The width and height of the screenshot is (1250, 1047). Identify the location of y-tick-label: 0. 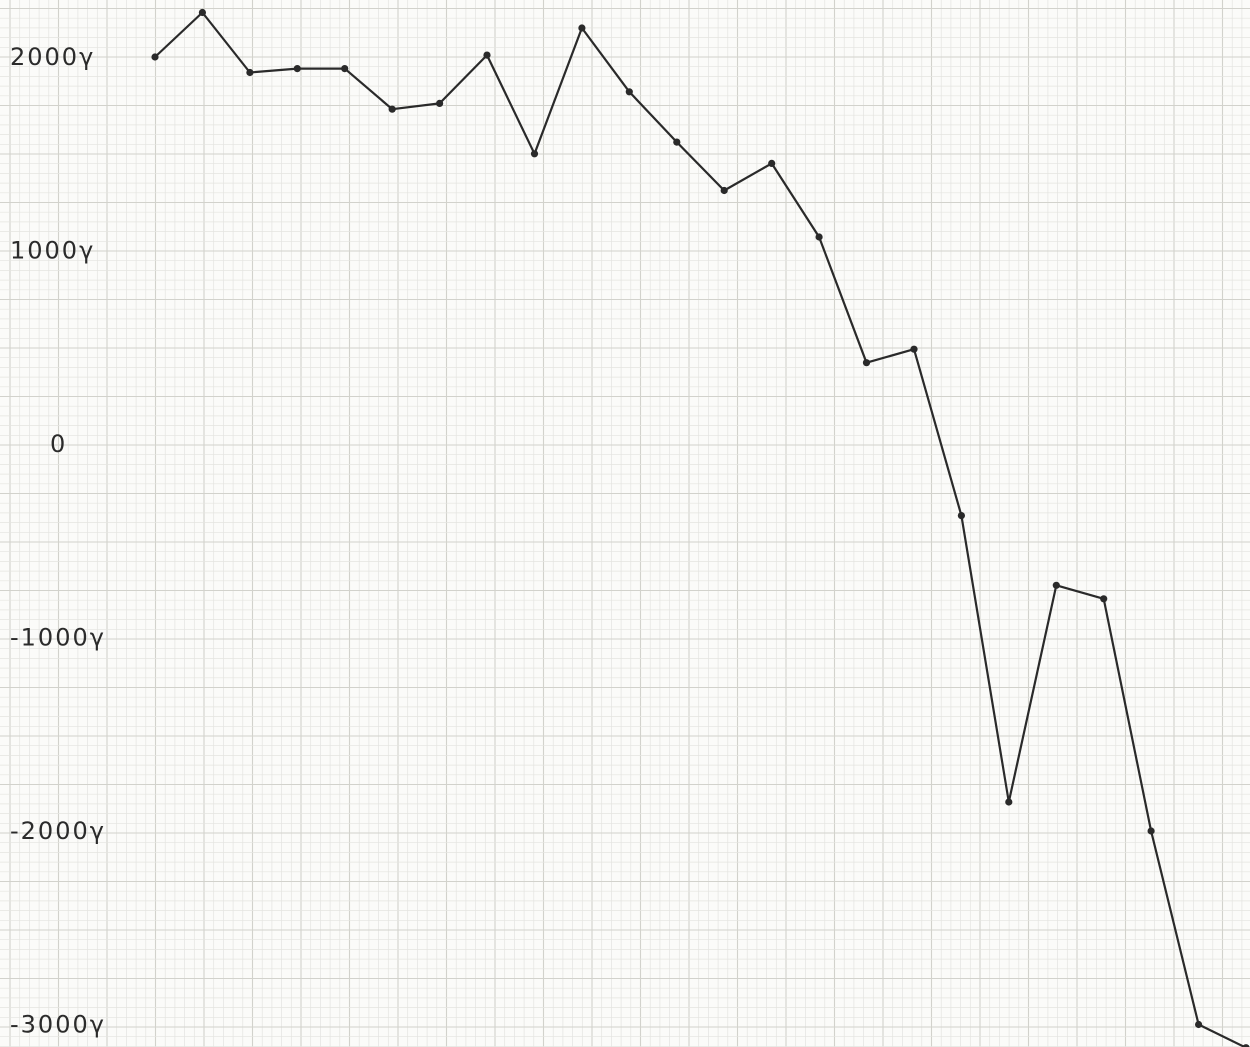
(58, 444).